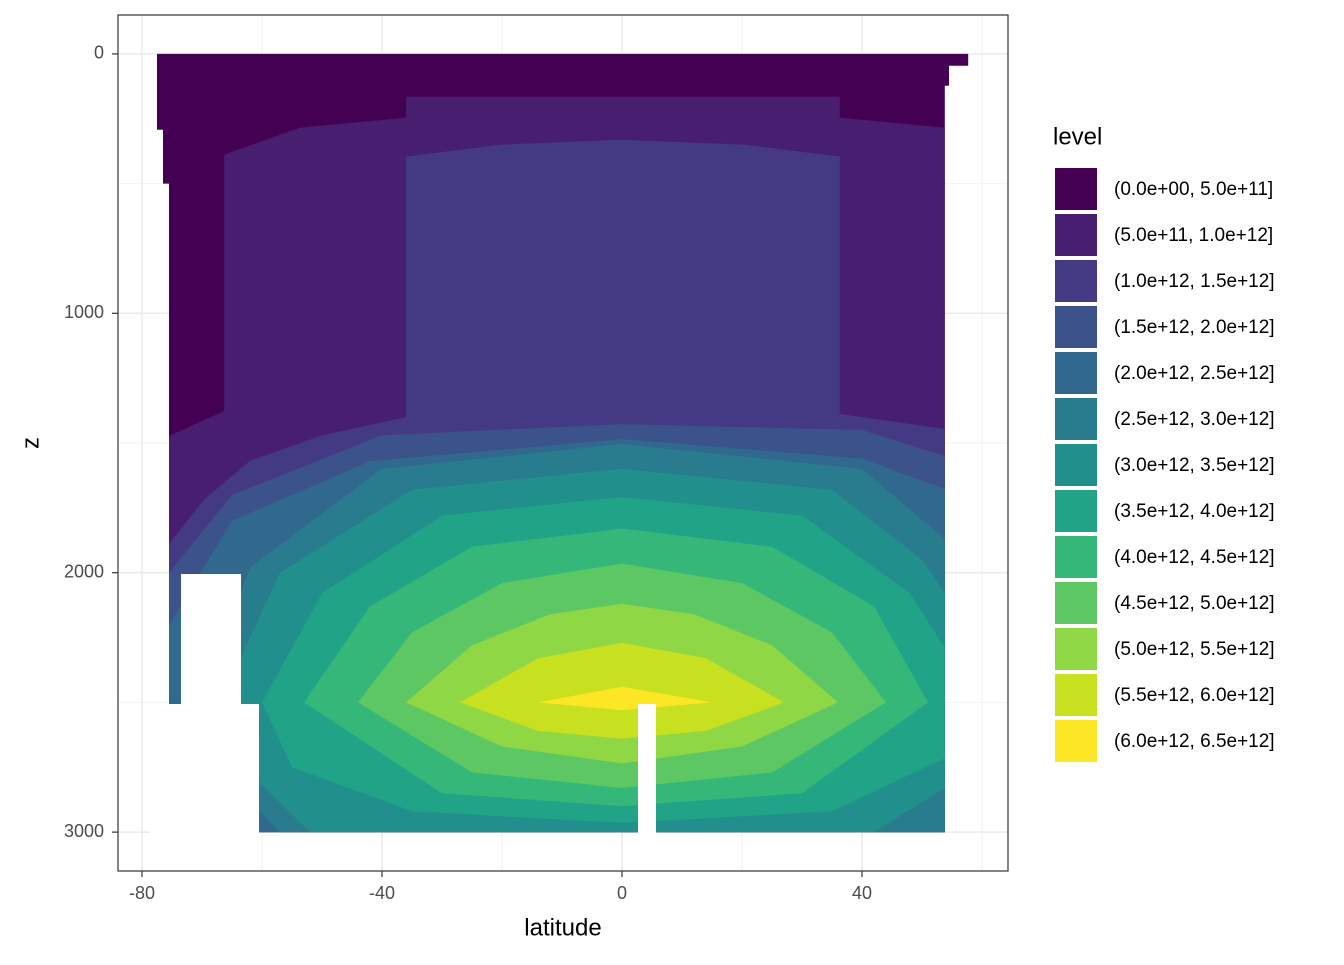 The image size is (1344, 965). I want to click on y-tick-label: 2000, so click(84, 571).